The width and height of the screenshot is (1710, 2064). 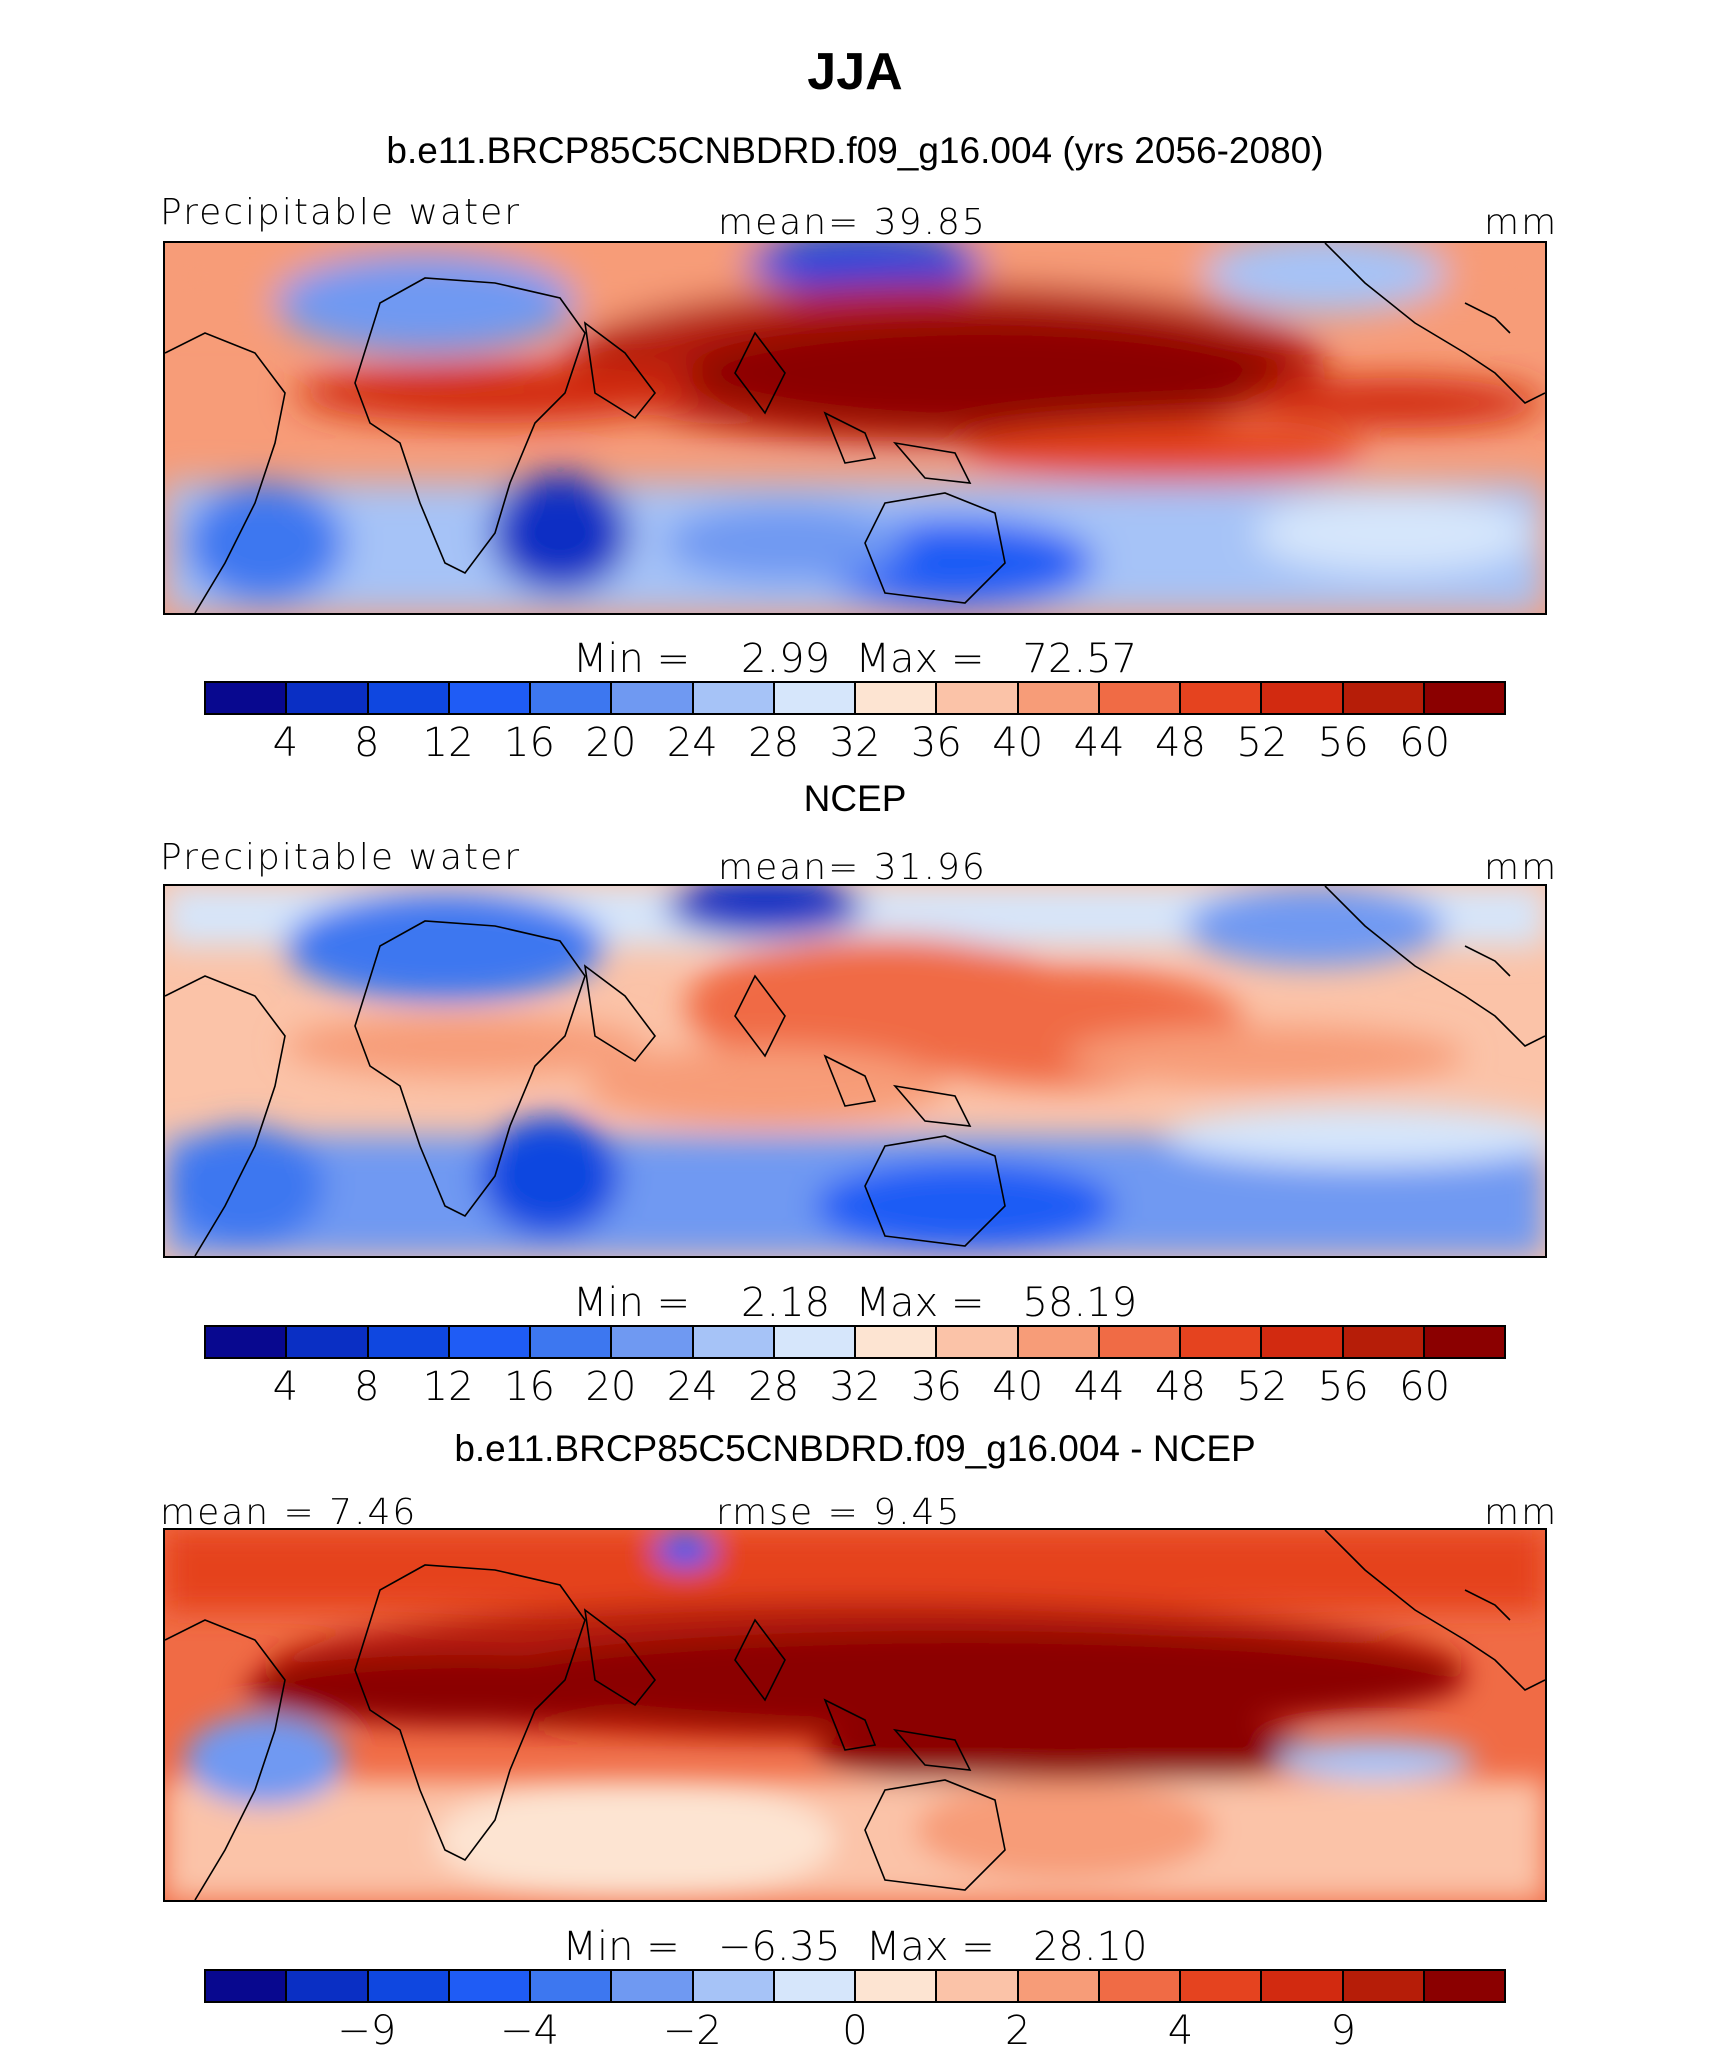 I want to click on panel1-tick-label: 44, so click(x=1099, y=743).